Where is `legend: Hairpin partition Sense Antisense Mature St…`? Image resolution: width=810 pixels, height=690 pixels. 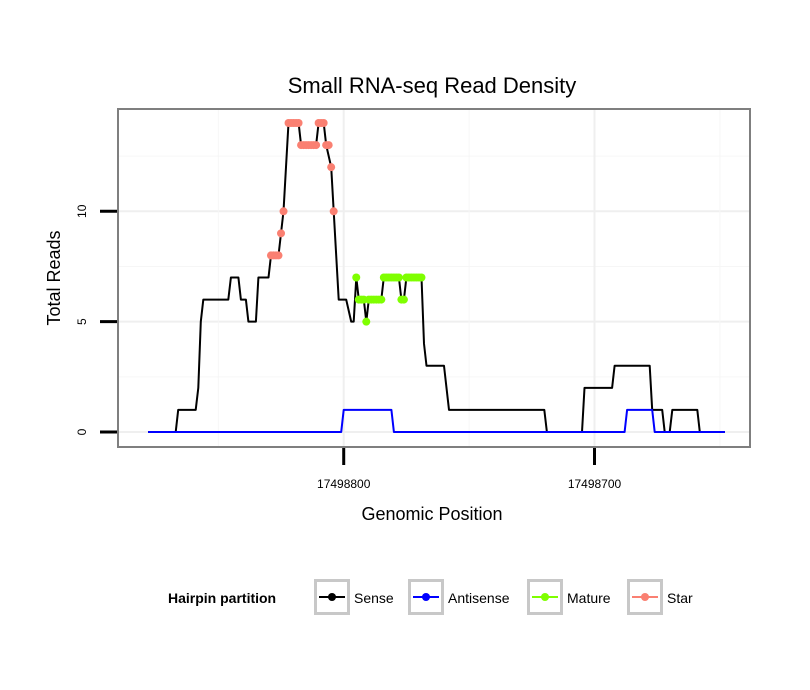
legend: Hairpin partition Sense Antisense Mature St… is located at coordinates (430, 597).